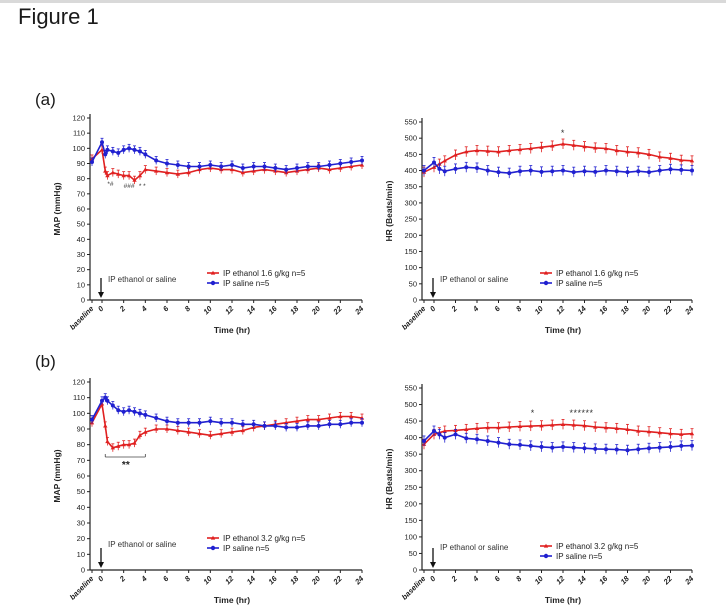  I want to click on y-tick-label: 200, so click(410, 235).